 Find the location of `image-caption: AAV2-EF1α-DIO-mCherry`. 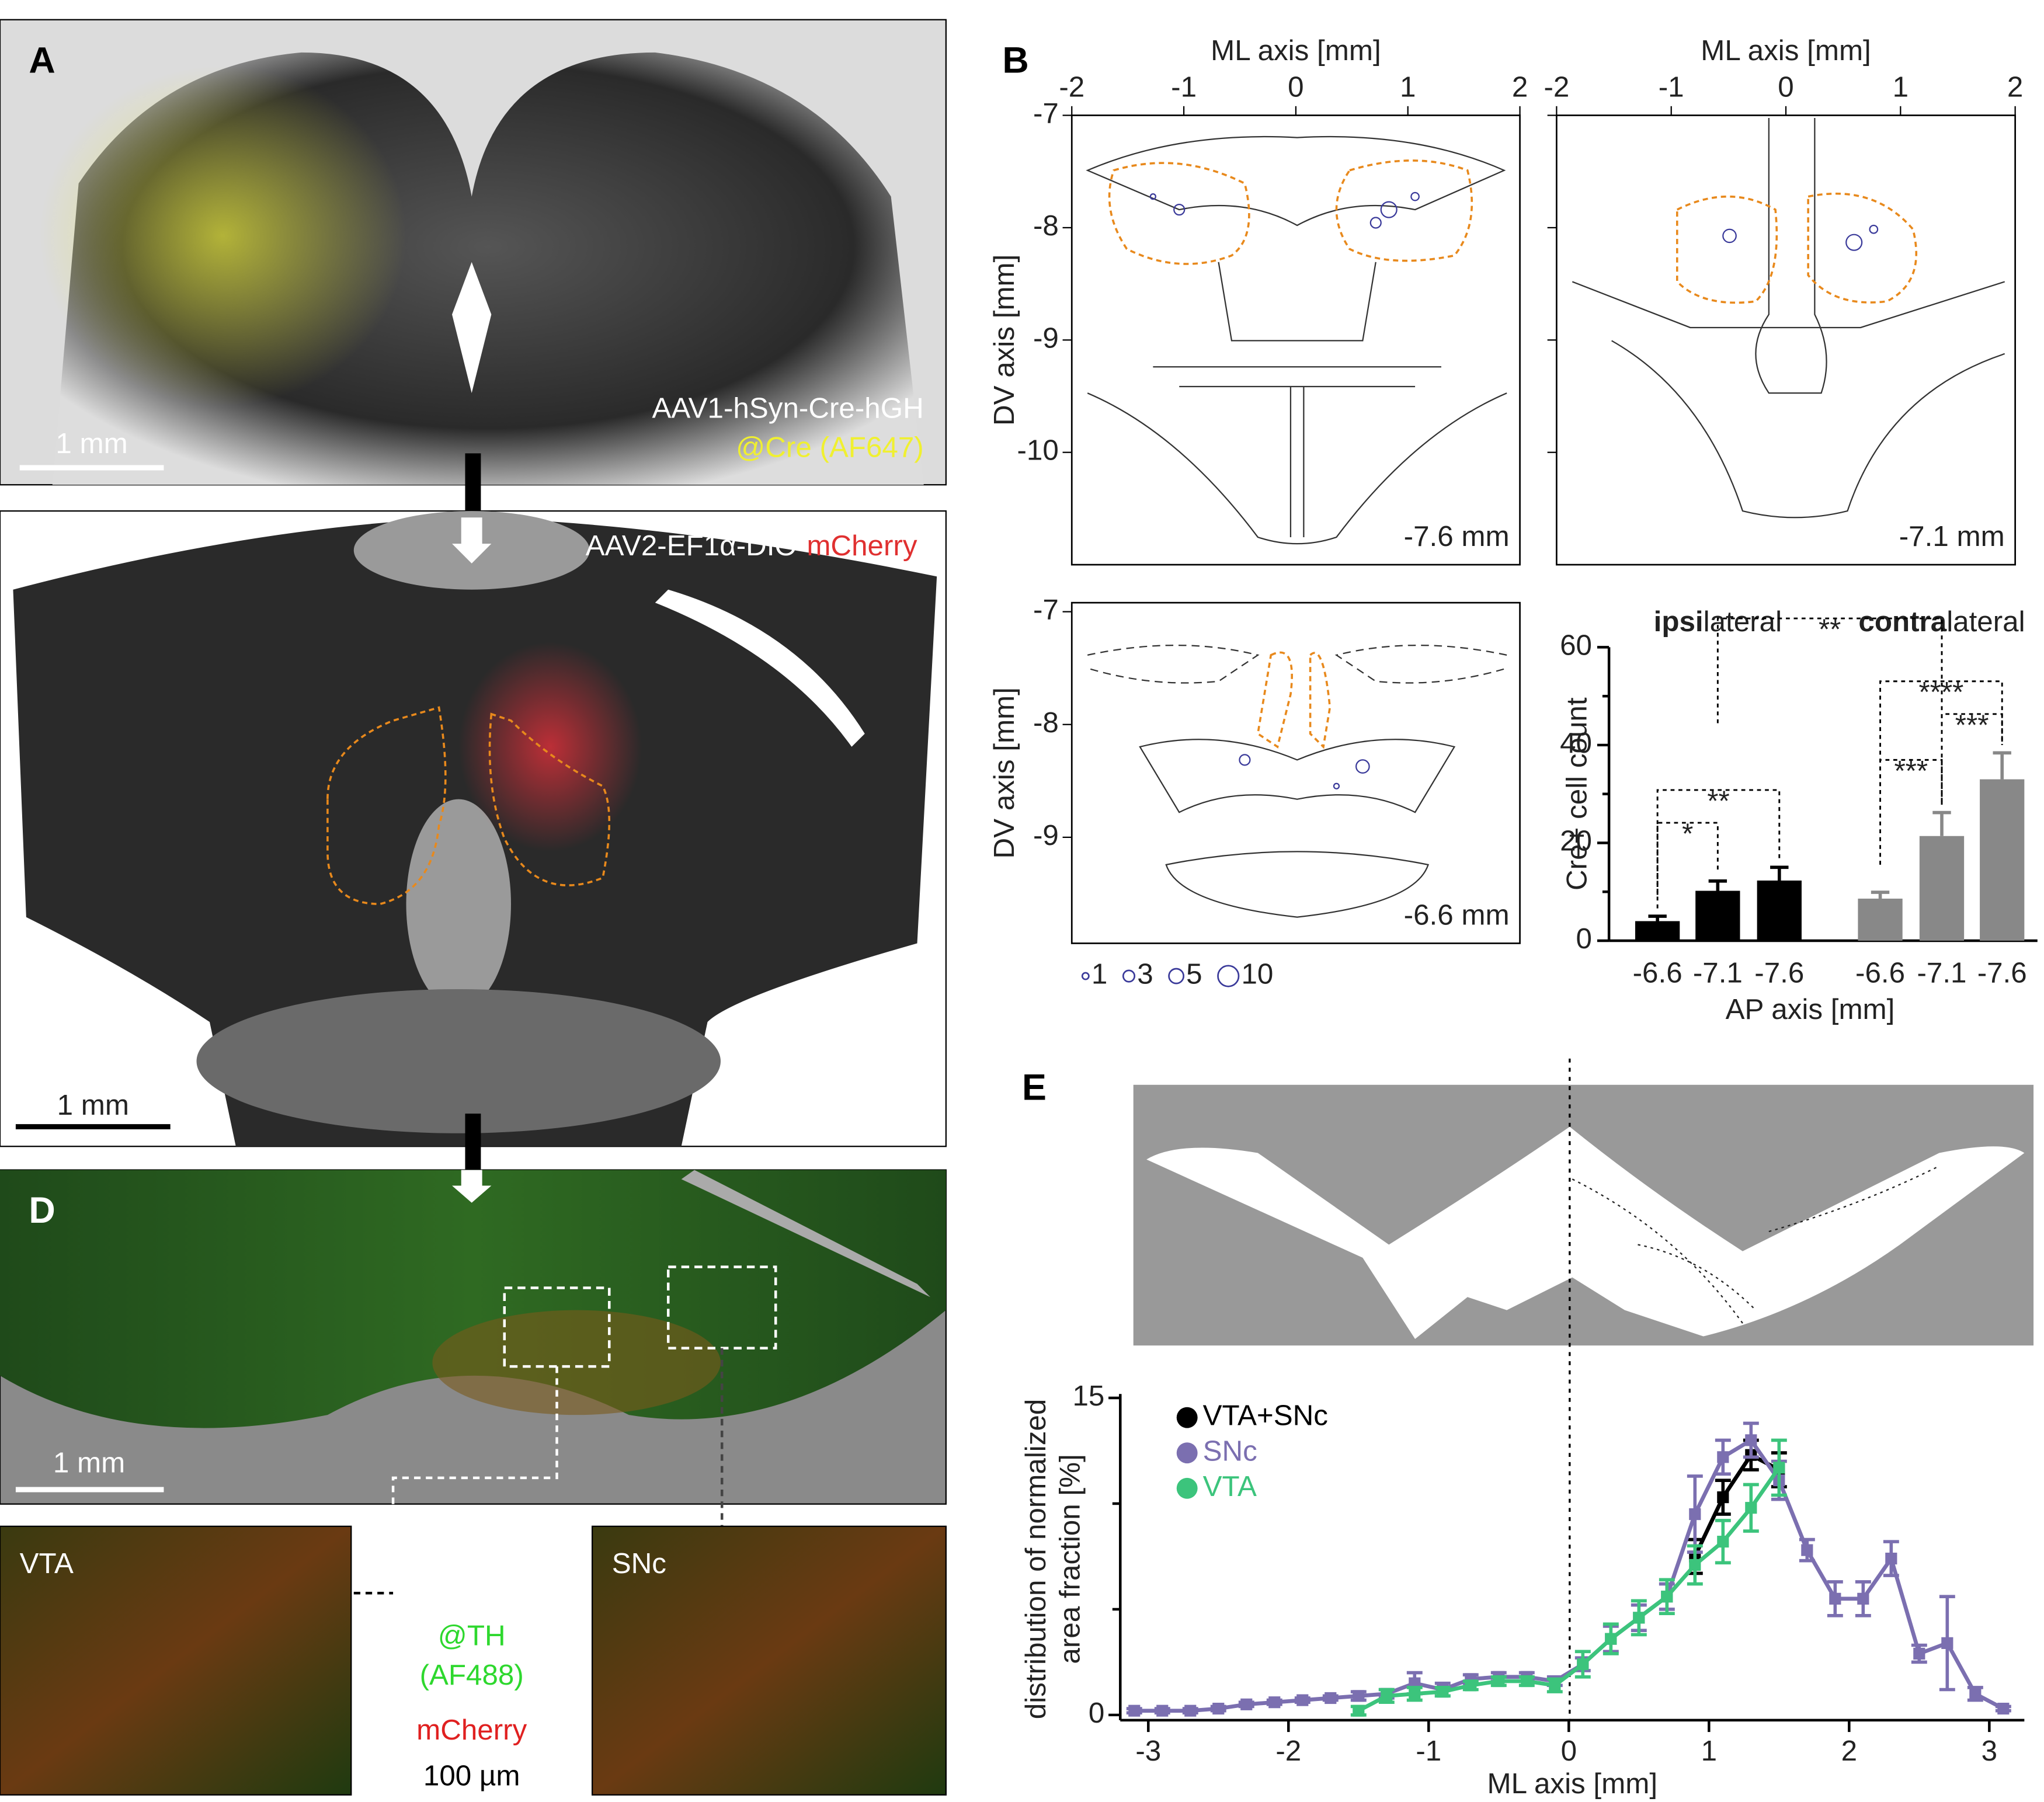

image-caption: AAV2-EF1α-DIO-mCherry is located at coordinates (751, 546).